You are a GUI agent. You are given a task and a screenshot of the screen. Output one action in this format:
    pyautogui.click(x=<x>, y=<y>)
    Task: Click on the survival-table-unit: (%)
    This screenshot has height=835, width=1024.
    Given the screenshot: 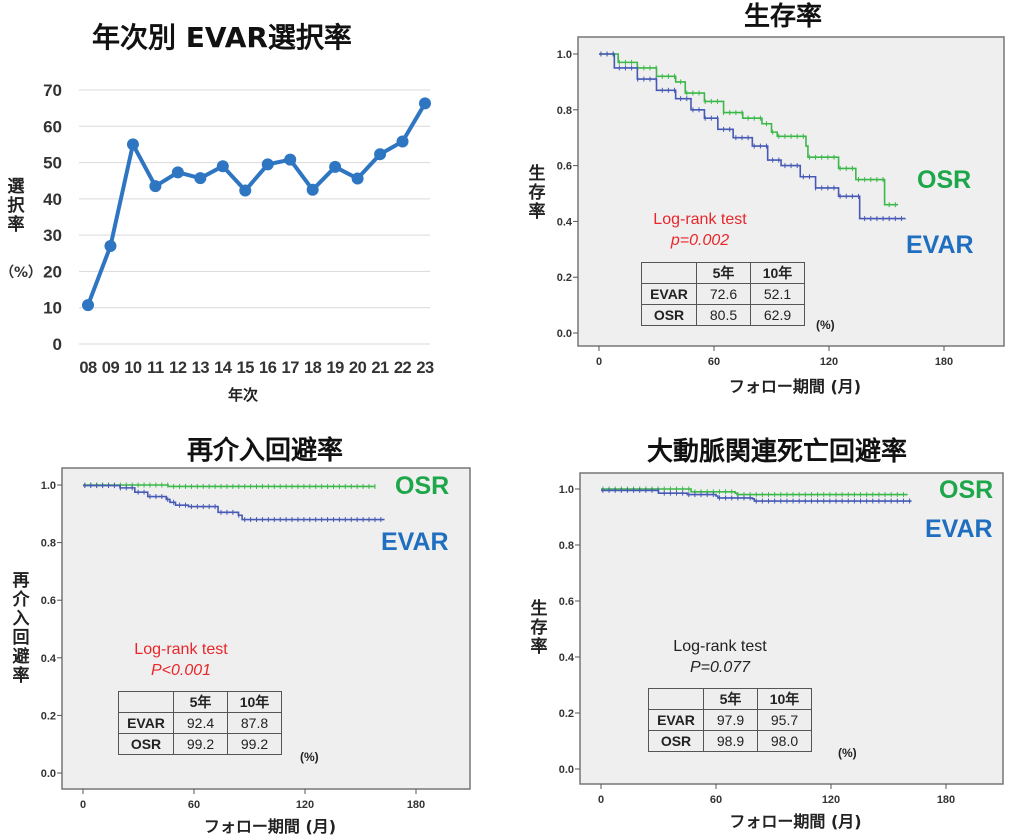 What is the action you would take?
    pyautogui.click(x=825, y=325)
    